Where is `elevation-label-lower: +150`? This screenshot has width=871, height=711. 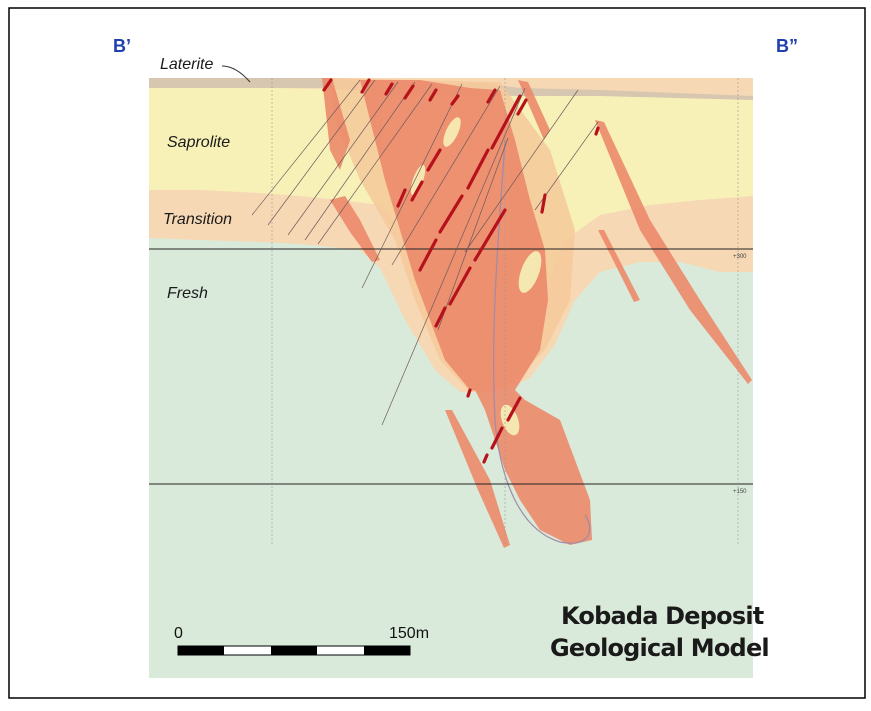 elevation-label-lower: +150 is located at coordinates (740, 492).